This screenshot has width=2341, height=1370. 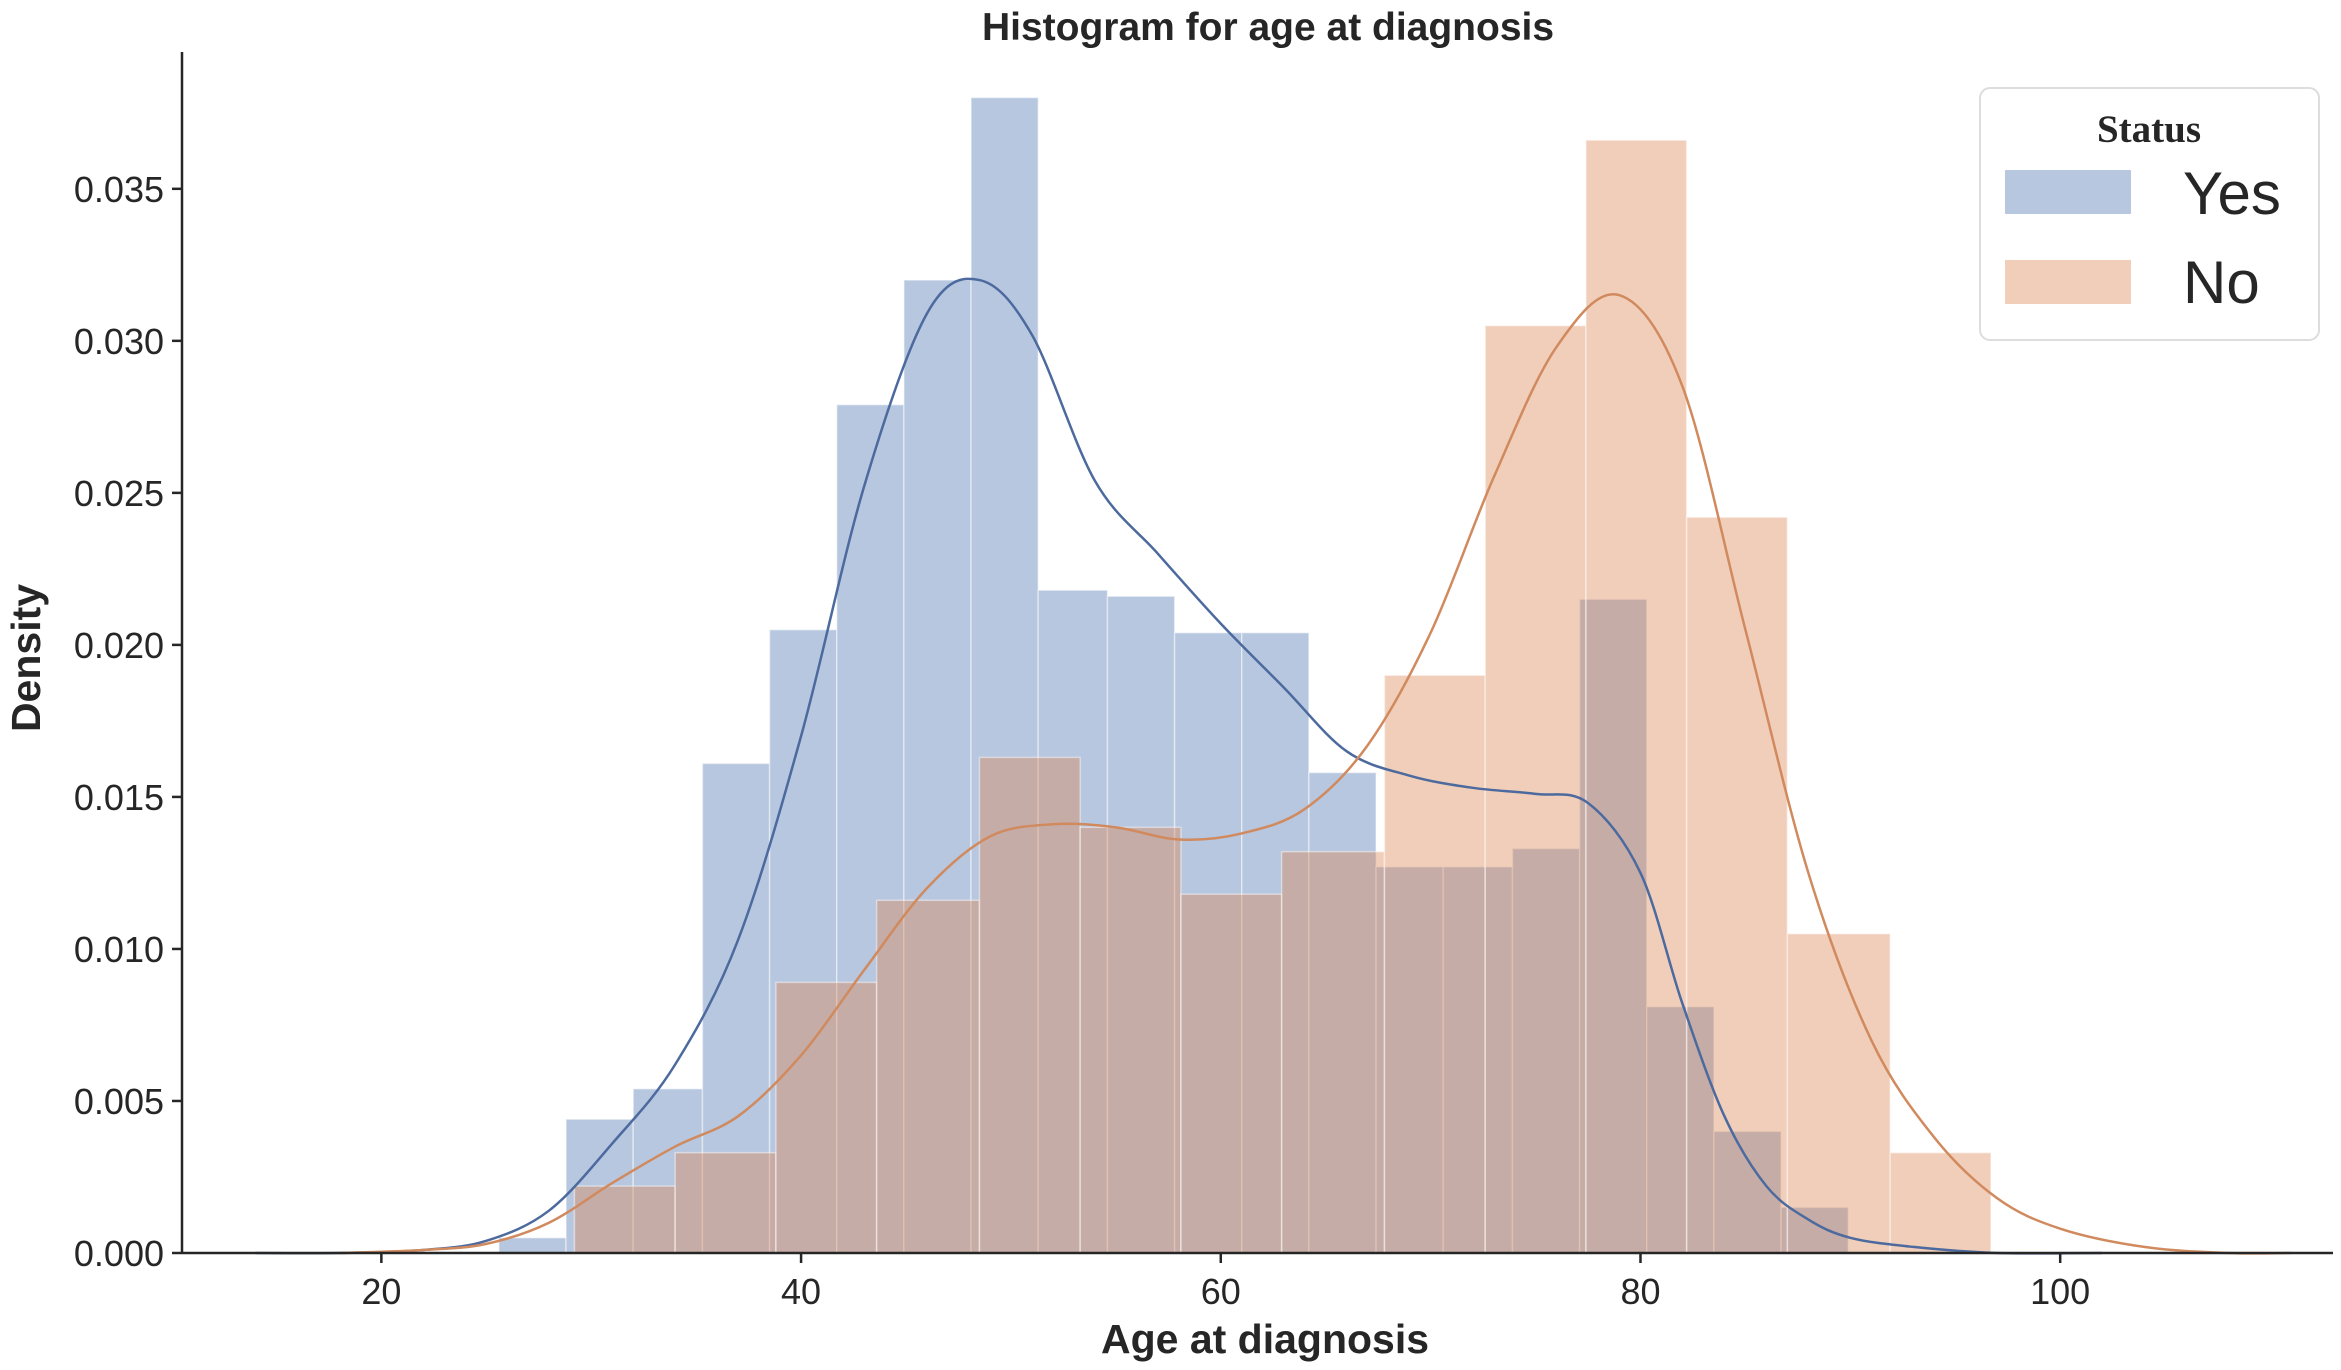 What do you see at coordinates (119, 189) in the screenshot?
I see `y-tick-label: 0.035` at bounding box center [119, 189].